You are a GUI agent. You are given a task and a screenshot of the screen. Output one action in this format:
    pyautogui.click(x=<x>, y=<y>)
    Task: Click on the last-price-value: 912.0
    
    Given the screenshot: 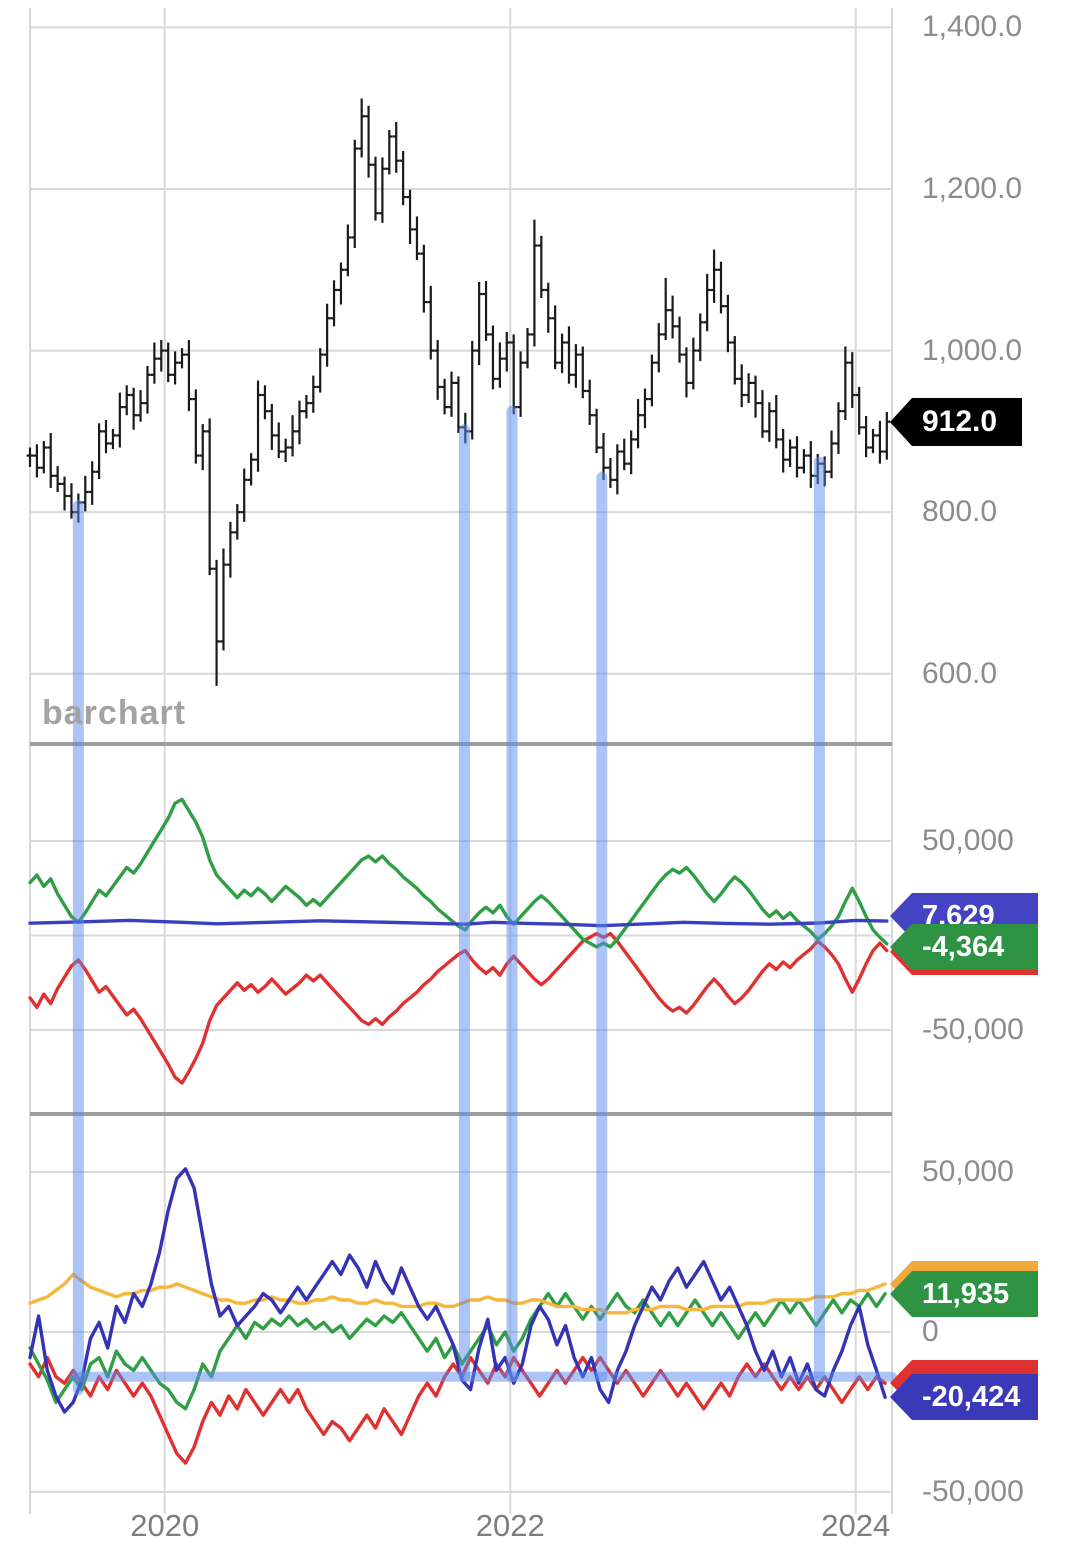 What is the action you would take?
    pyautogui.click(x=960, y=421)
    